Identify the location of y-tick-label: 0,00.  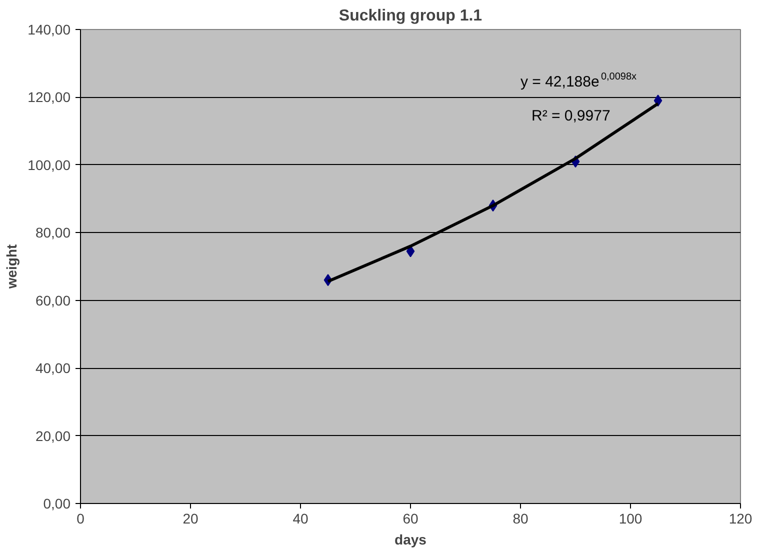
(57, 504).